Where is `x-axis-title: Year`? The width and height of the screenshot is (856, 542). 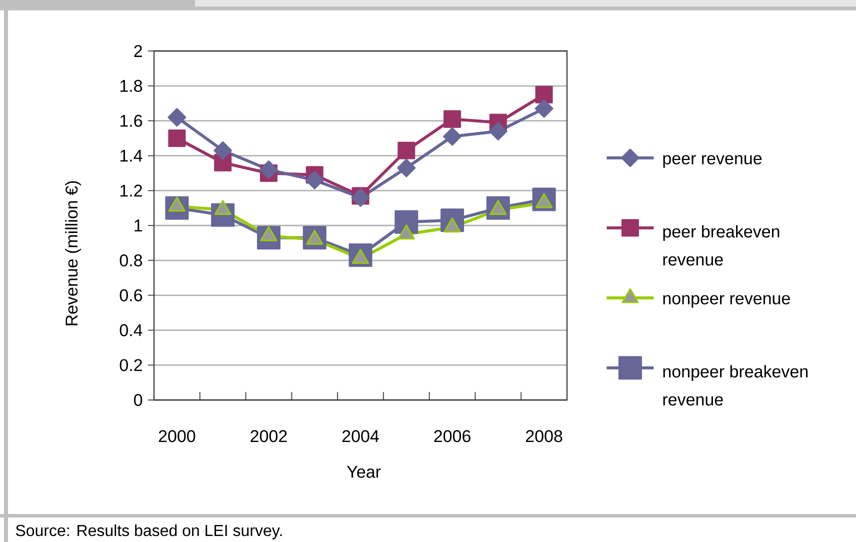
x-axis-title: Year is located at coordinates (364, 472).